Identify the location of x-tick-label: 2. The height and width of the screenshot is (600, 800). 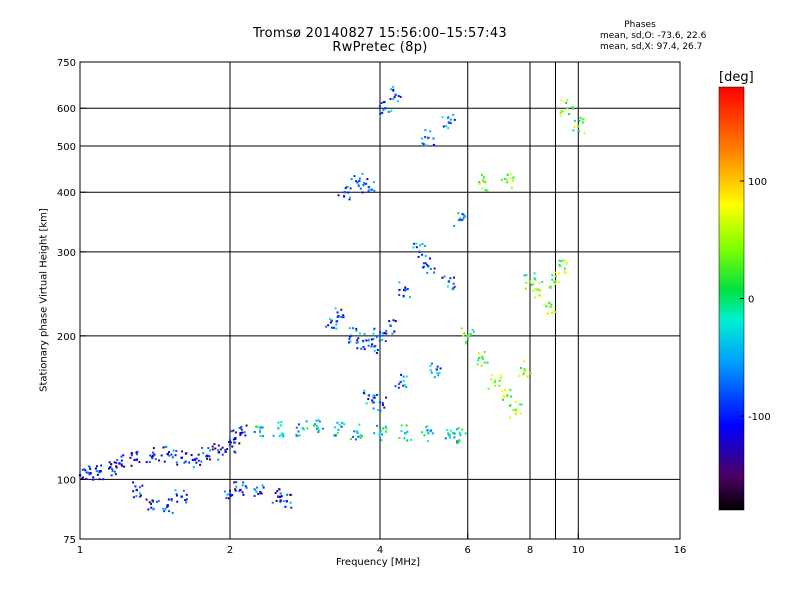
(230, 550).